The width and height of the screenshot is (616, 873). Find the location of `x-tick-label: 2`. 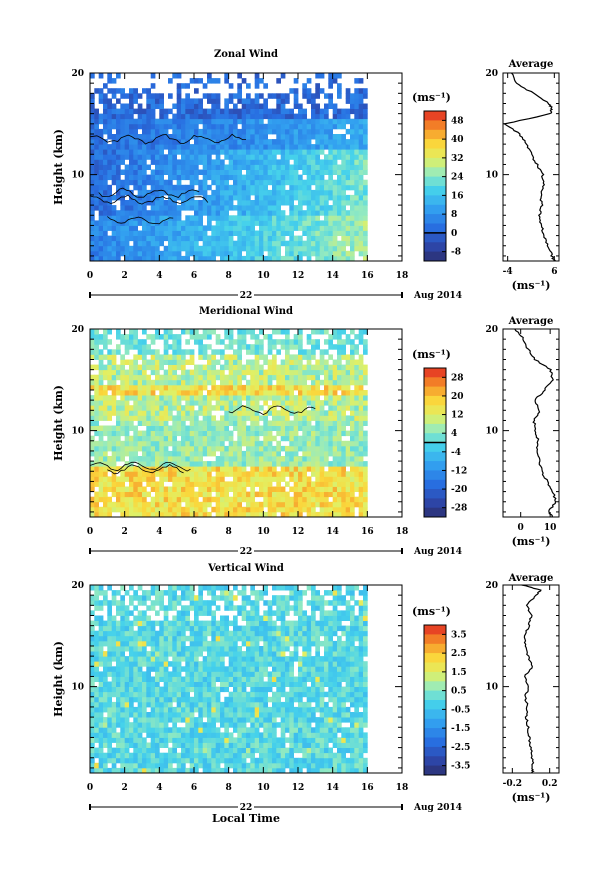

x-tick-label: 2 is located at coordinates (125, 532).